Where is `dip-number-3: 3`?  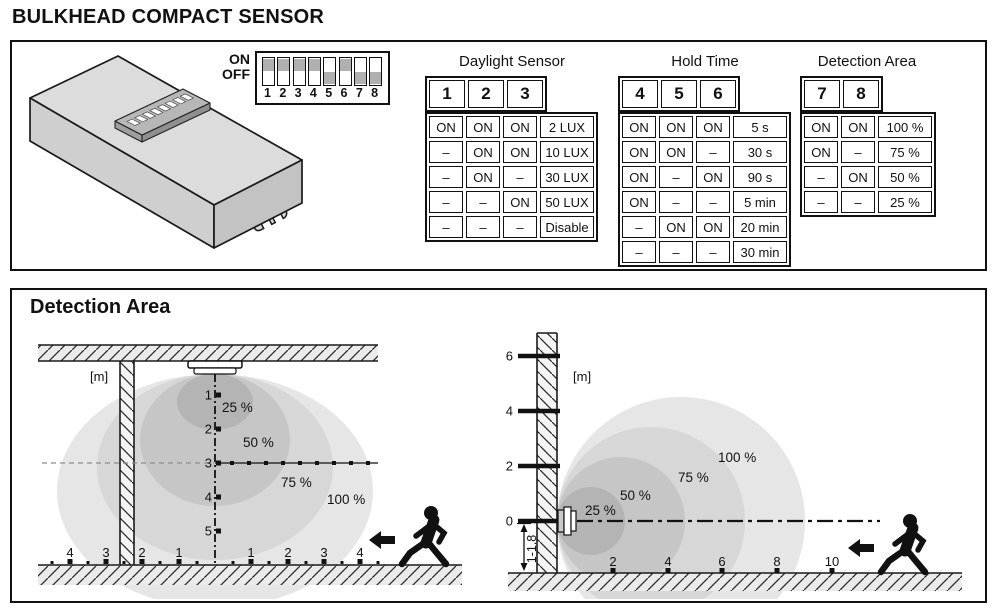
dip-number-3: 3 is located at coordinates (298, 93).